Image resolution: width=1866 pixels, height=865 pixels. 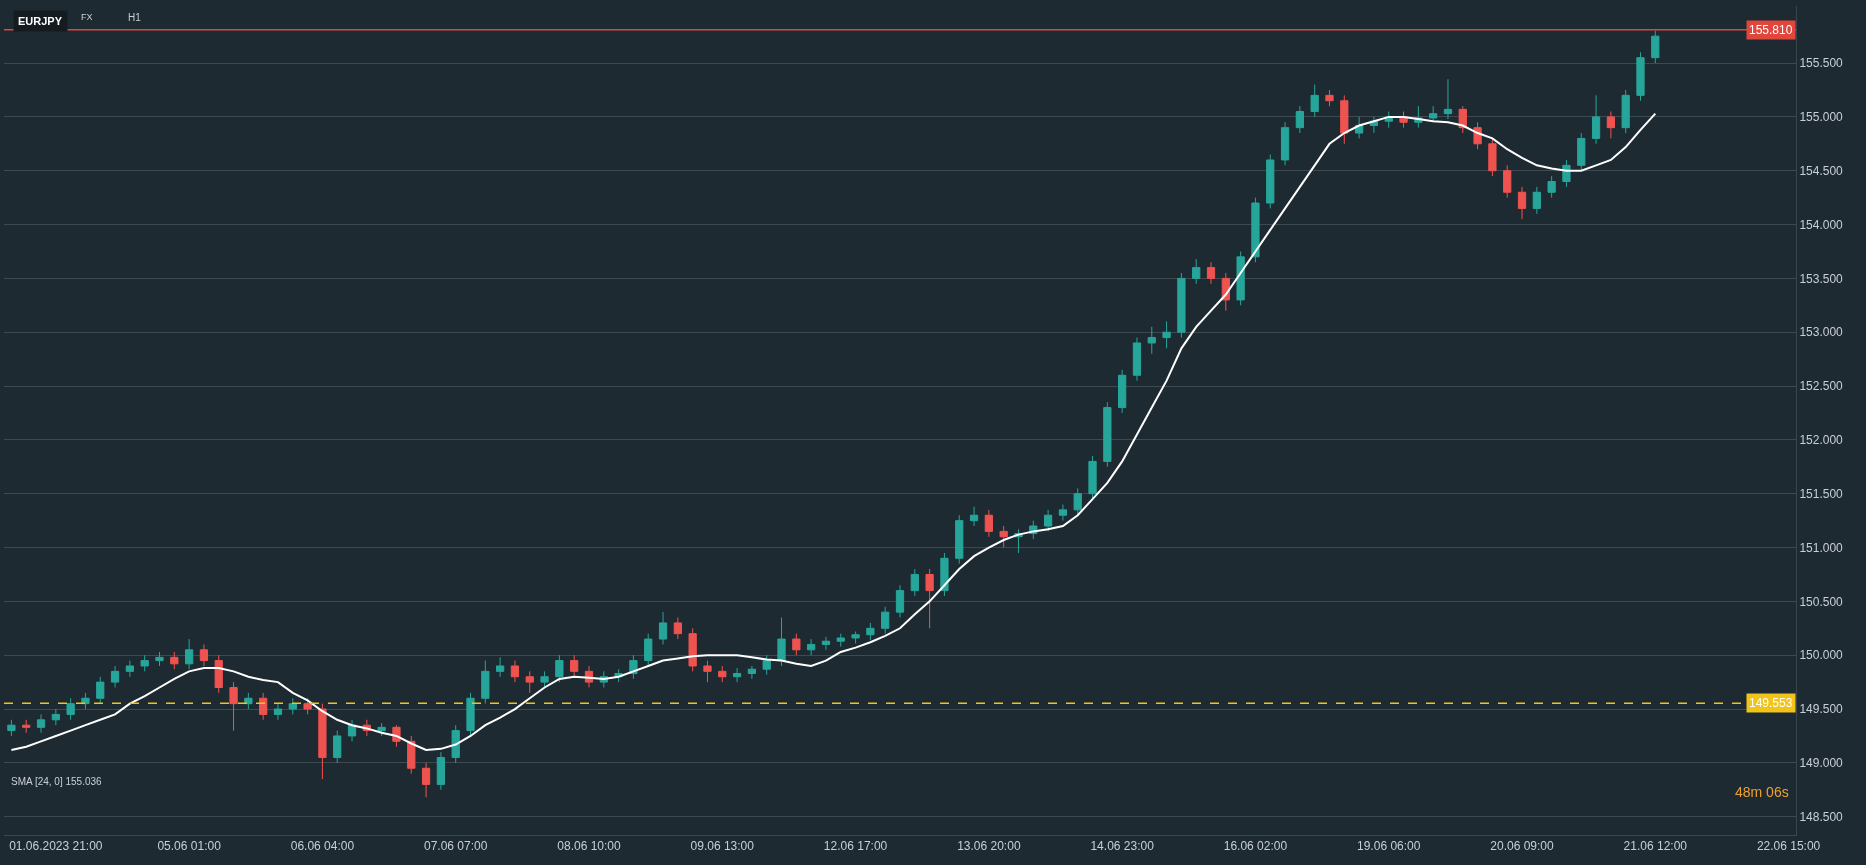 What do you see at coordinates (1655, 846) in the screenshot?
I see `x-tick-label: 21.06 12:00` at bounding box center [1655, 846].